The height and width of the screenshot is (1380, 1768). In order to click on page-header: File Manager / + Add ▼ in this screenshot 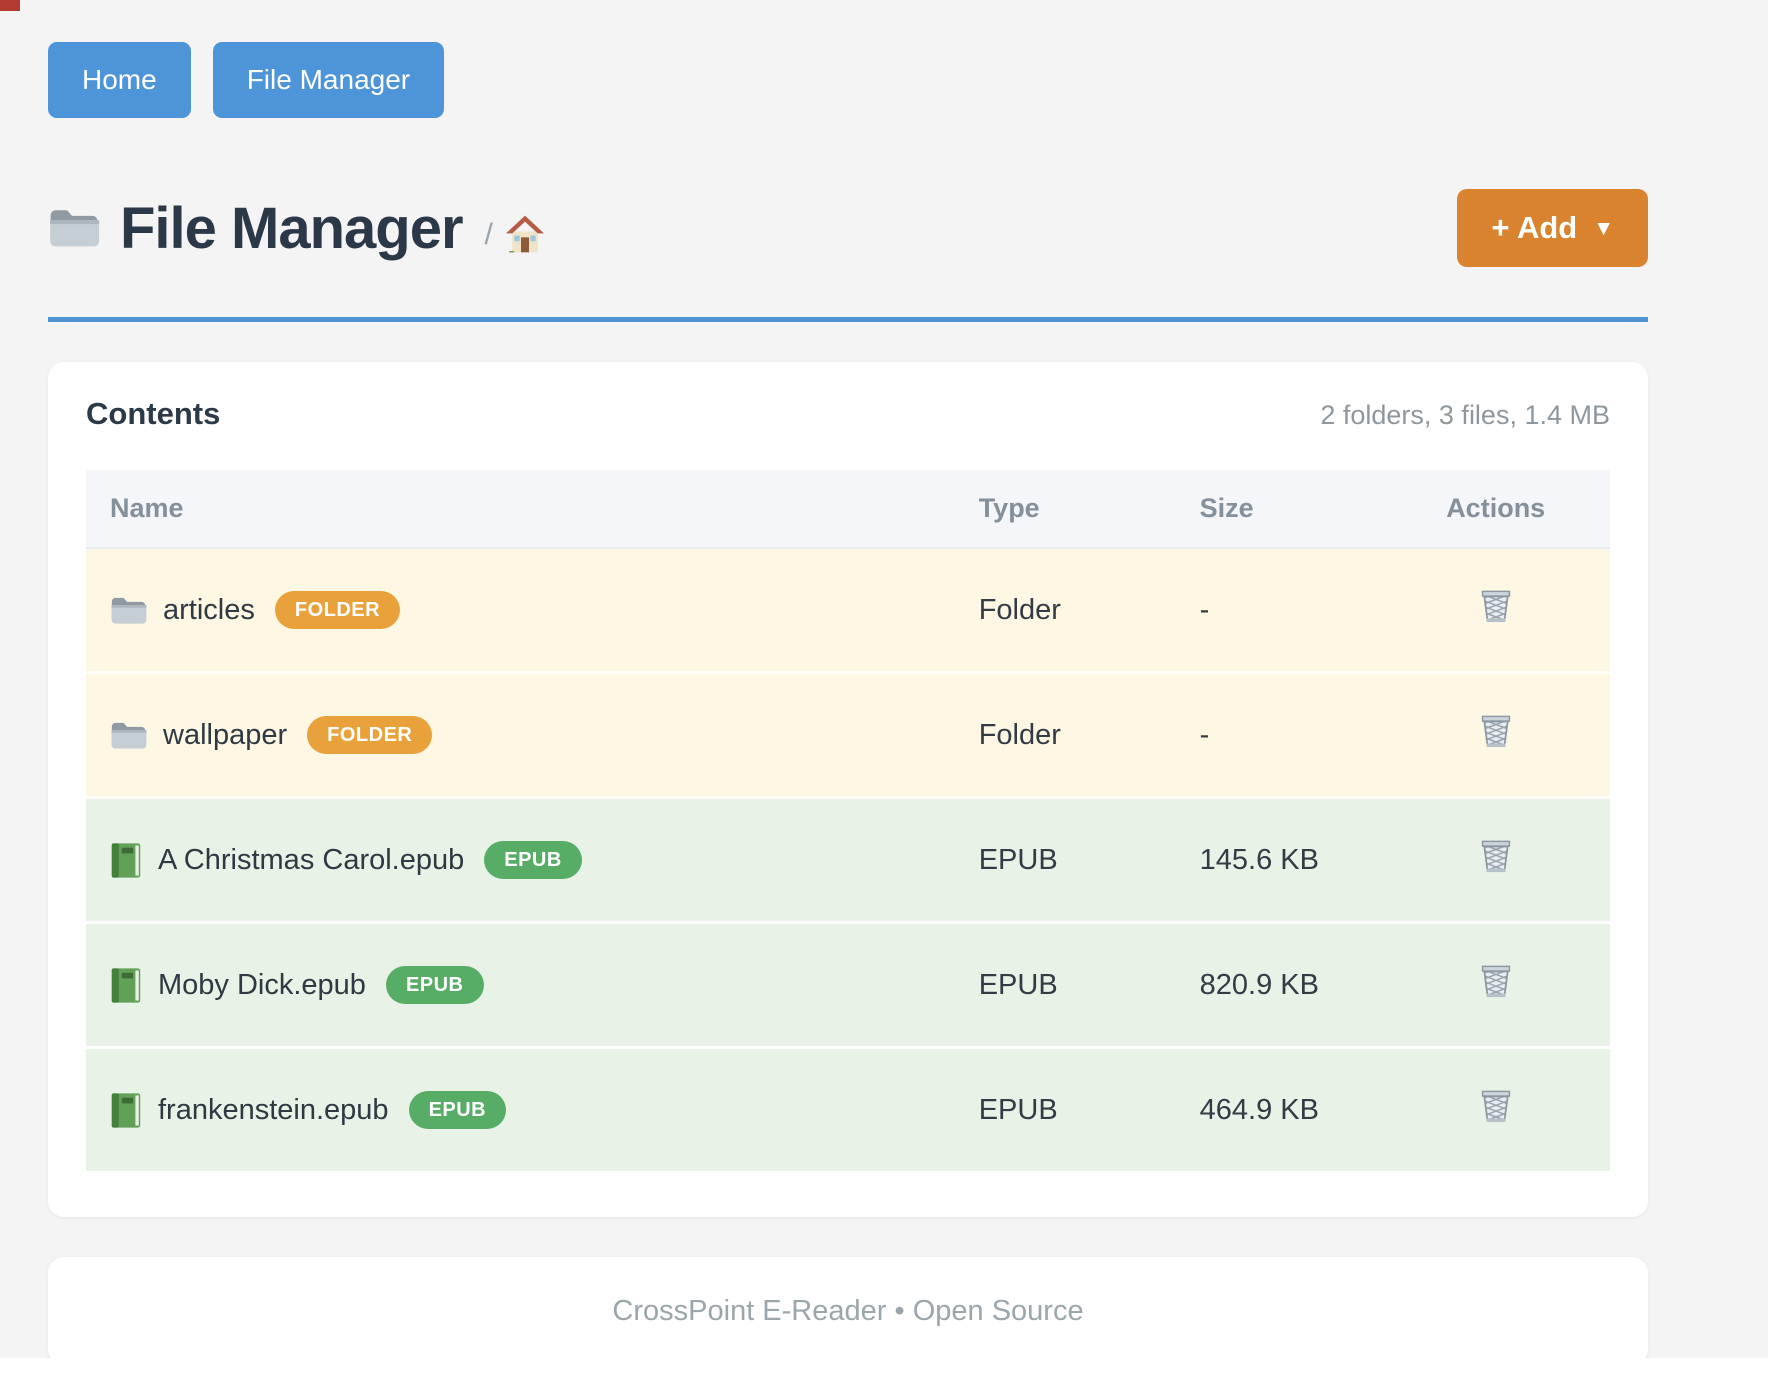, I will do `click(848, 228)`.